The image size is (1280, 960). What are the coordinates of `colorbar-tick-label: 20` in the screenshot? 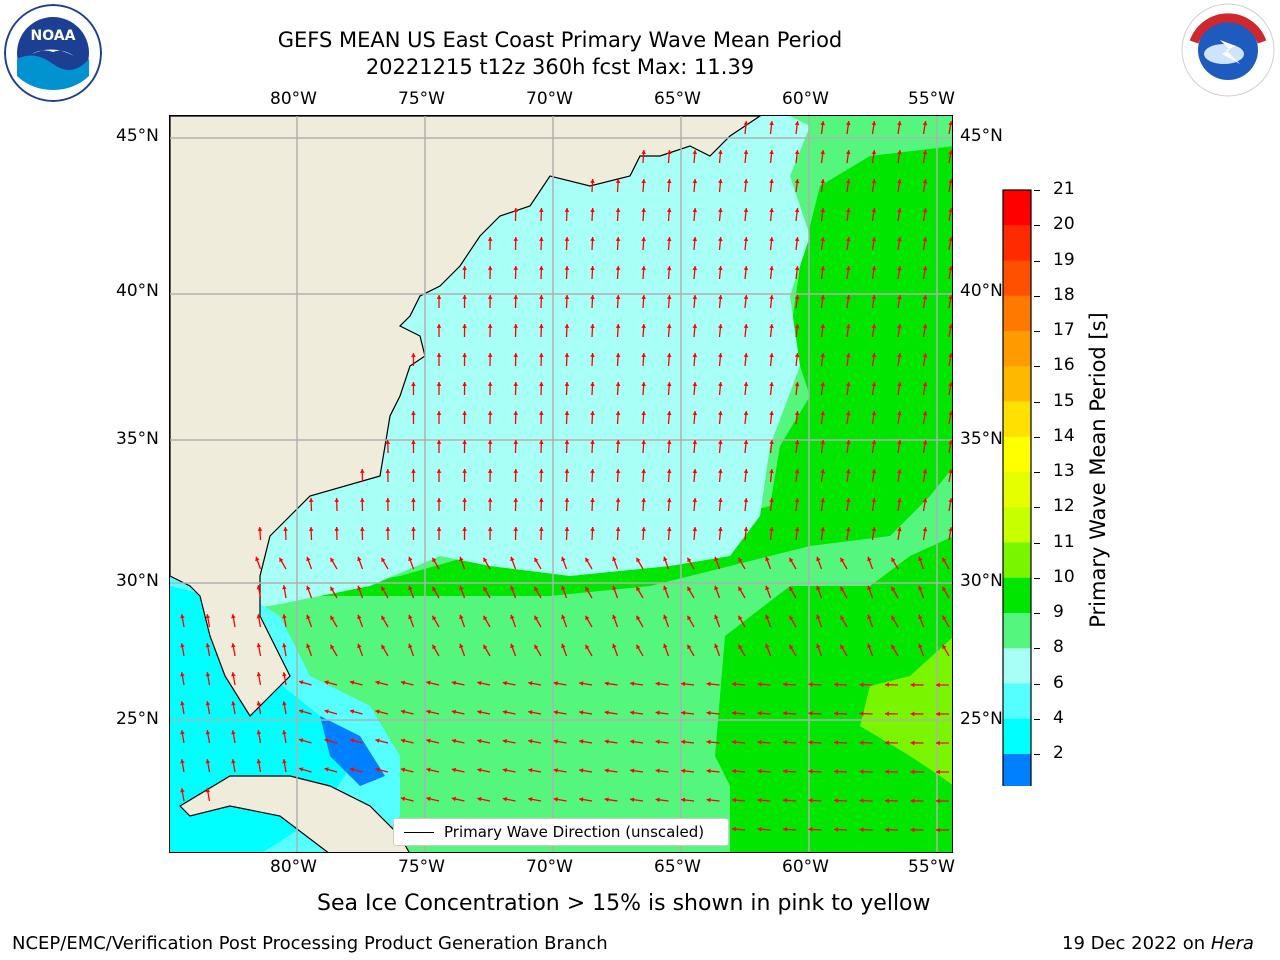 It's located at (1064, 224).